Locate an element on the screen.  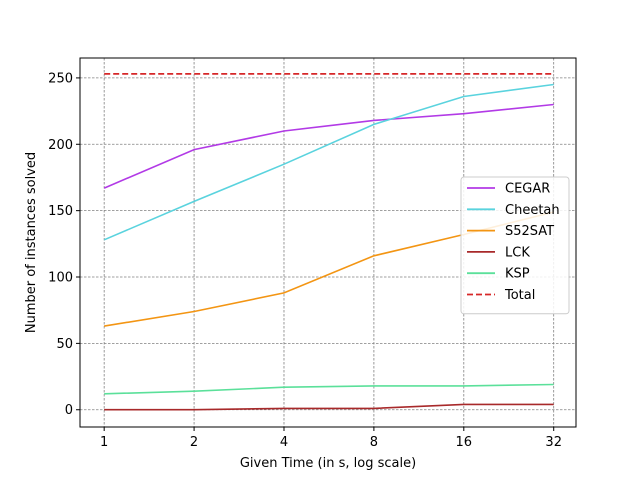
x-tick-label: 16 is located at coordinates (464, 442).